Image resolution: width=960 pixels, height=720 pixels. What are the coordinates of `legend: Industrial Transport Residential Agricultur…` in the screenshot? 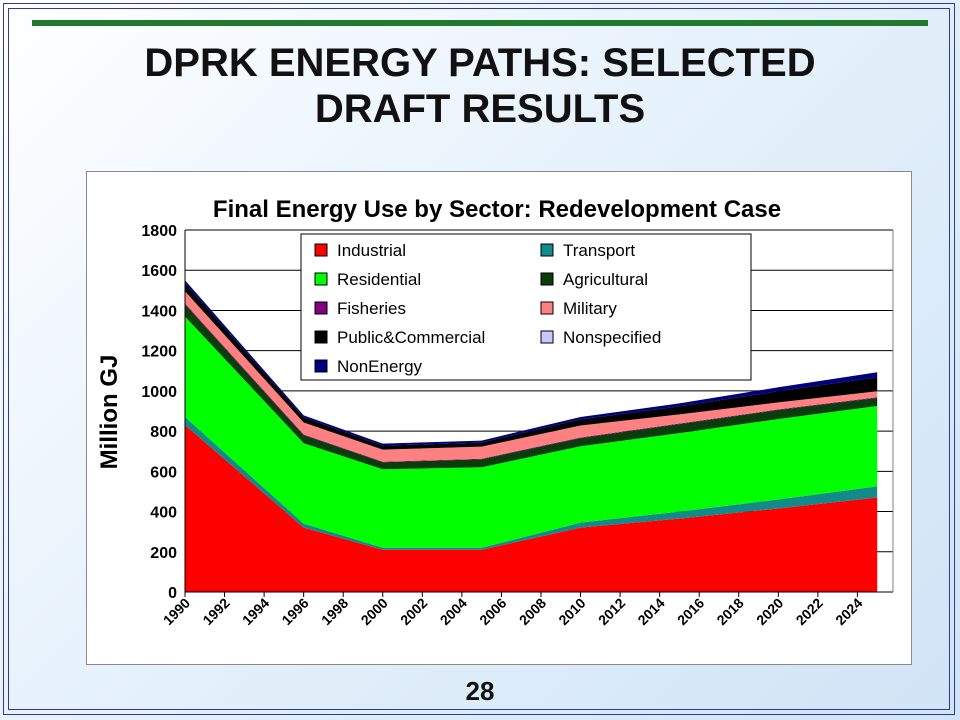 It's located at (526, 307).